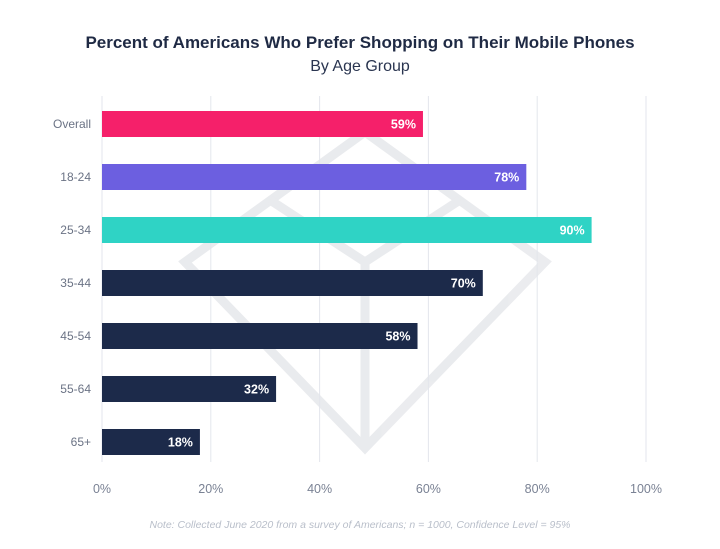  What do you see at coordinates (75, 283) in the screenshot?
I see `category-label-35-44: 35-44` at bounding box center [75, 283].